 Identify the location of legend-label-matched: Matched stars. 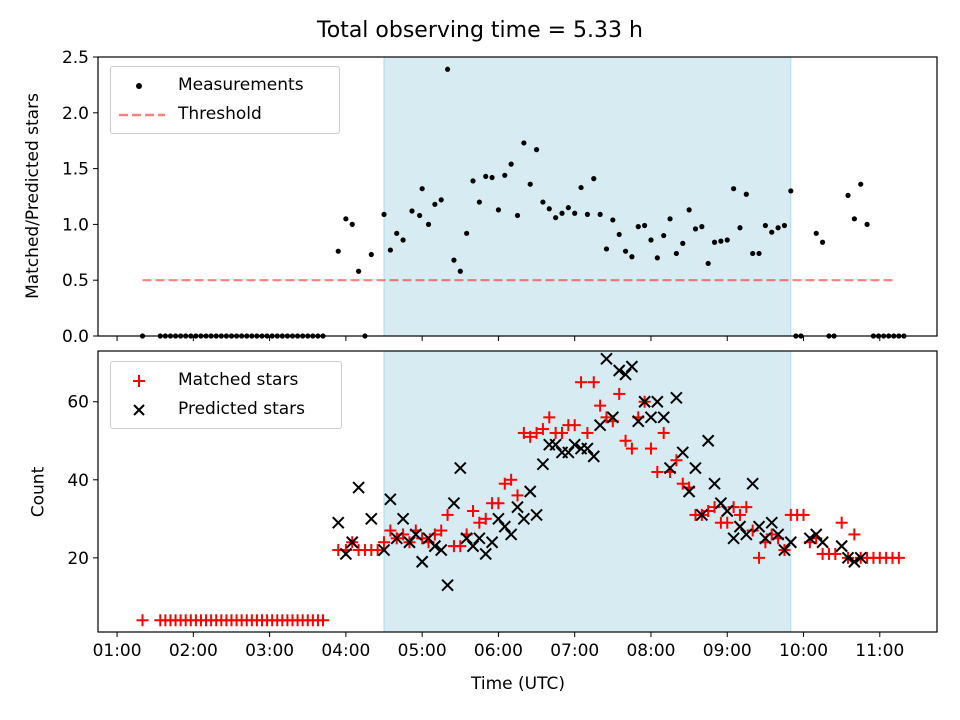
(238, 380).